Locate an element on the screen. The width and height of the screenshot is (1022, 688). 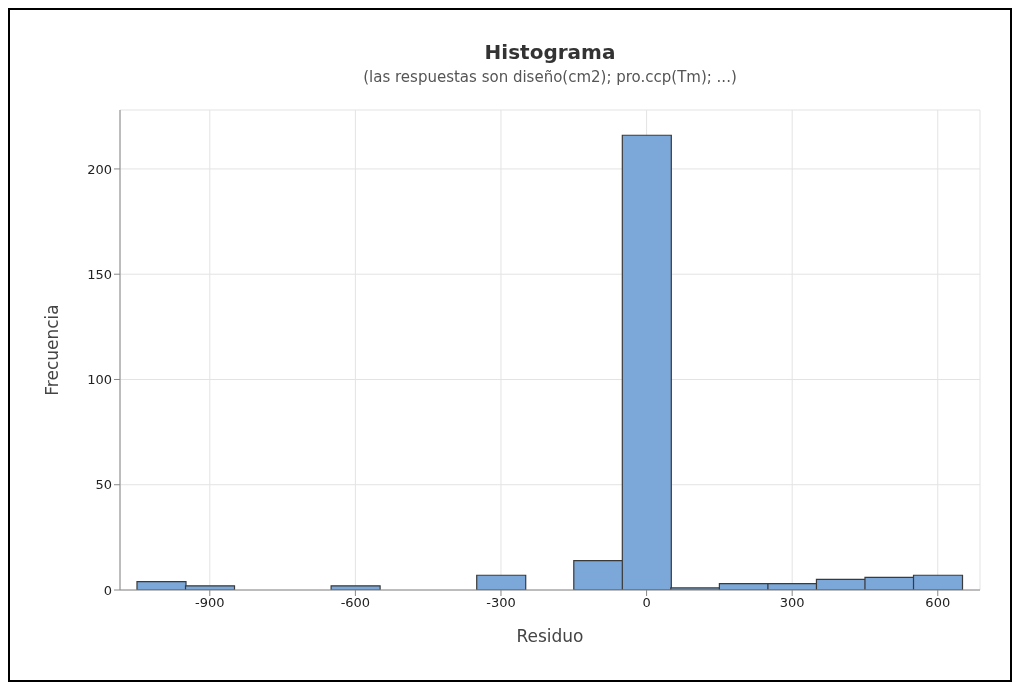
x-tick-label: -300 is located at coordinates (501, 603).